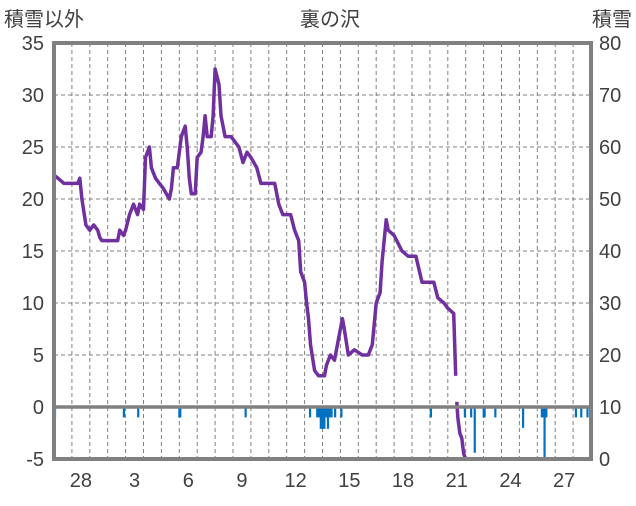 The width and height of the screenshot is (636, 506). I want to click on left-tick-label: 0, so click(38, 408).